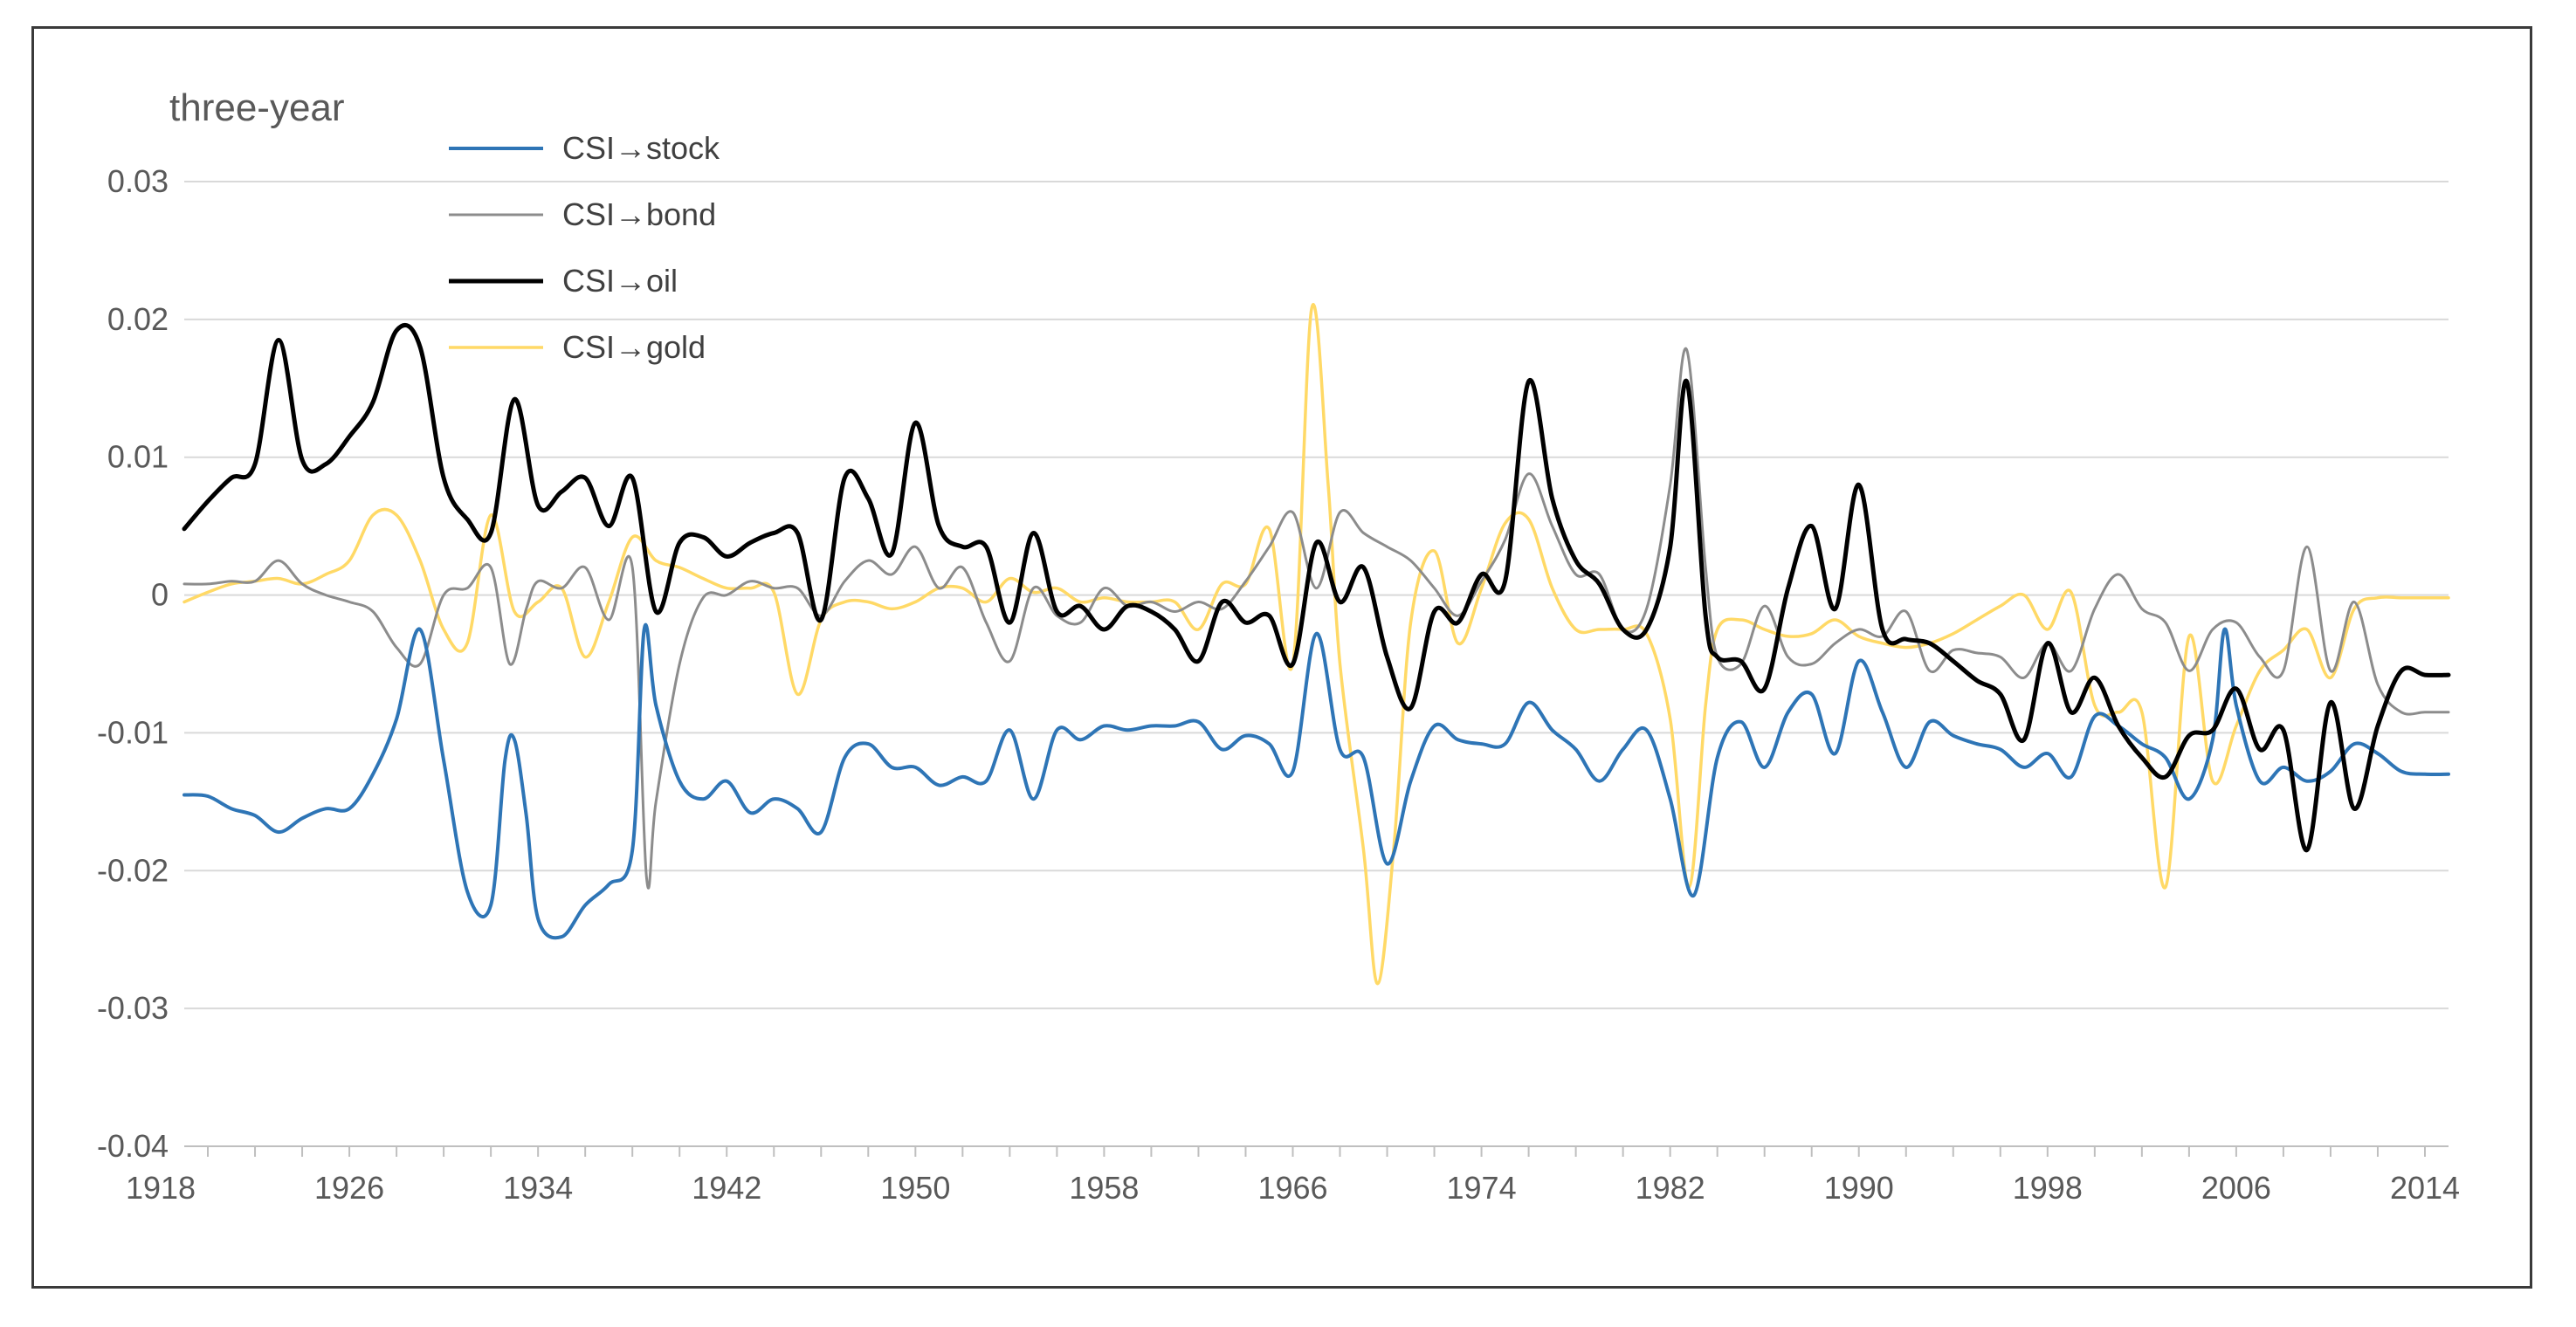  I want to click on x-tick-label: 1966, so click(1292, 1188).